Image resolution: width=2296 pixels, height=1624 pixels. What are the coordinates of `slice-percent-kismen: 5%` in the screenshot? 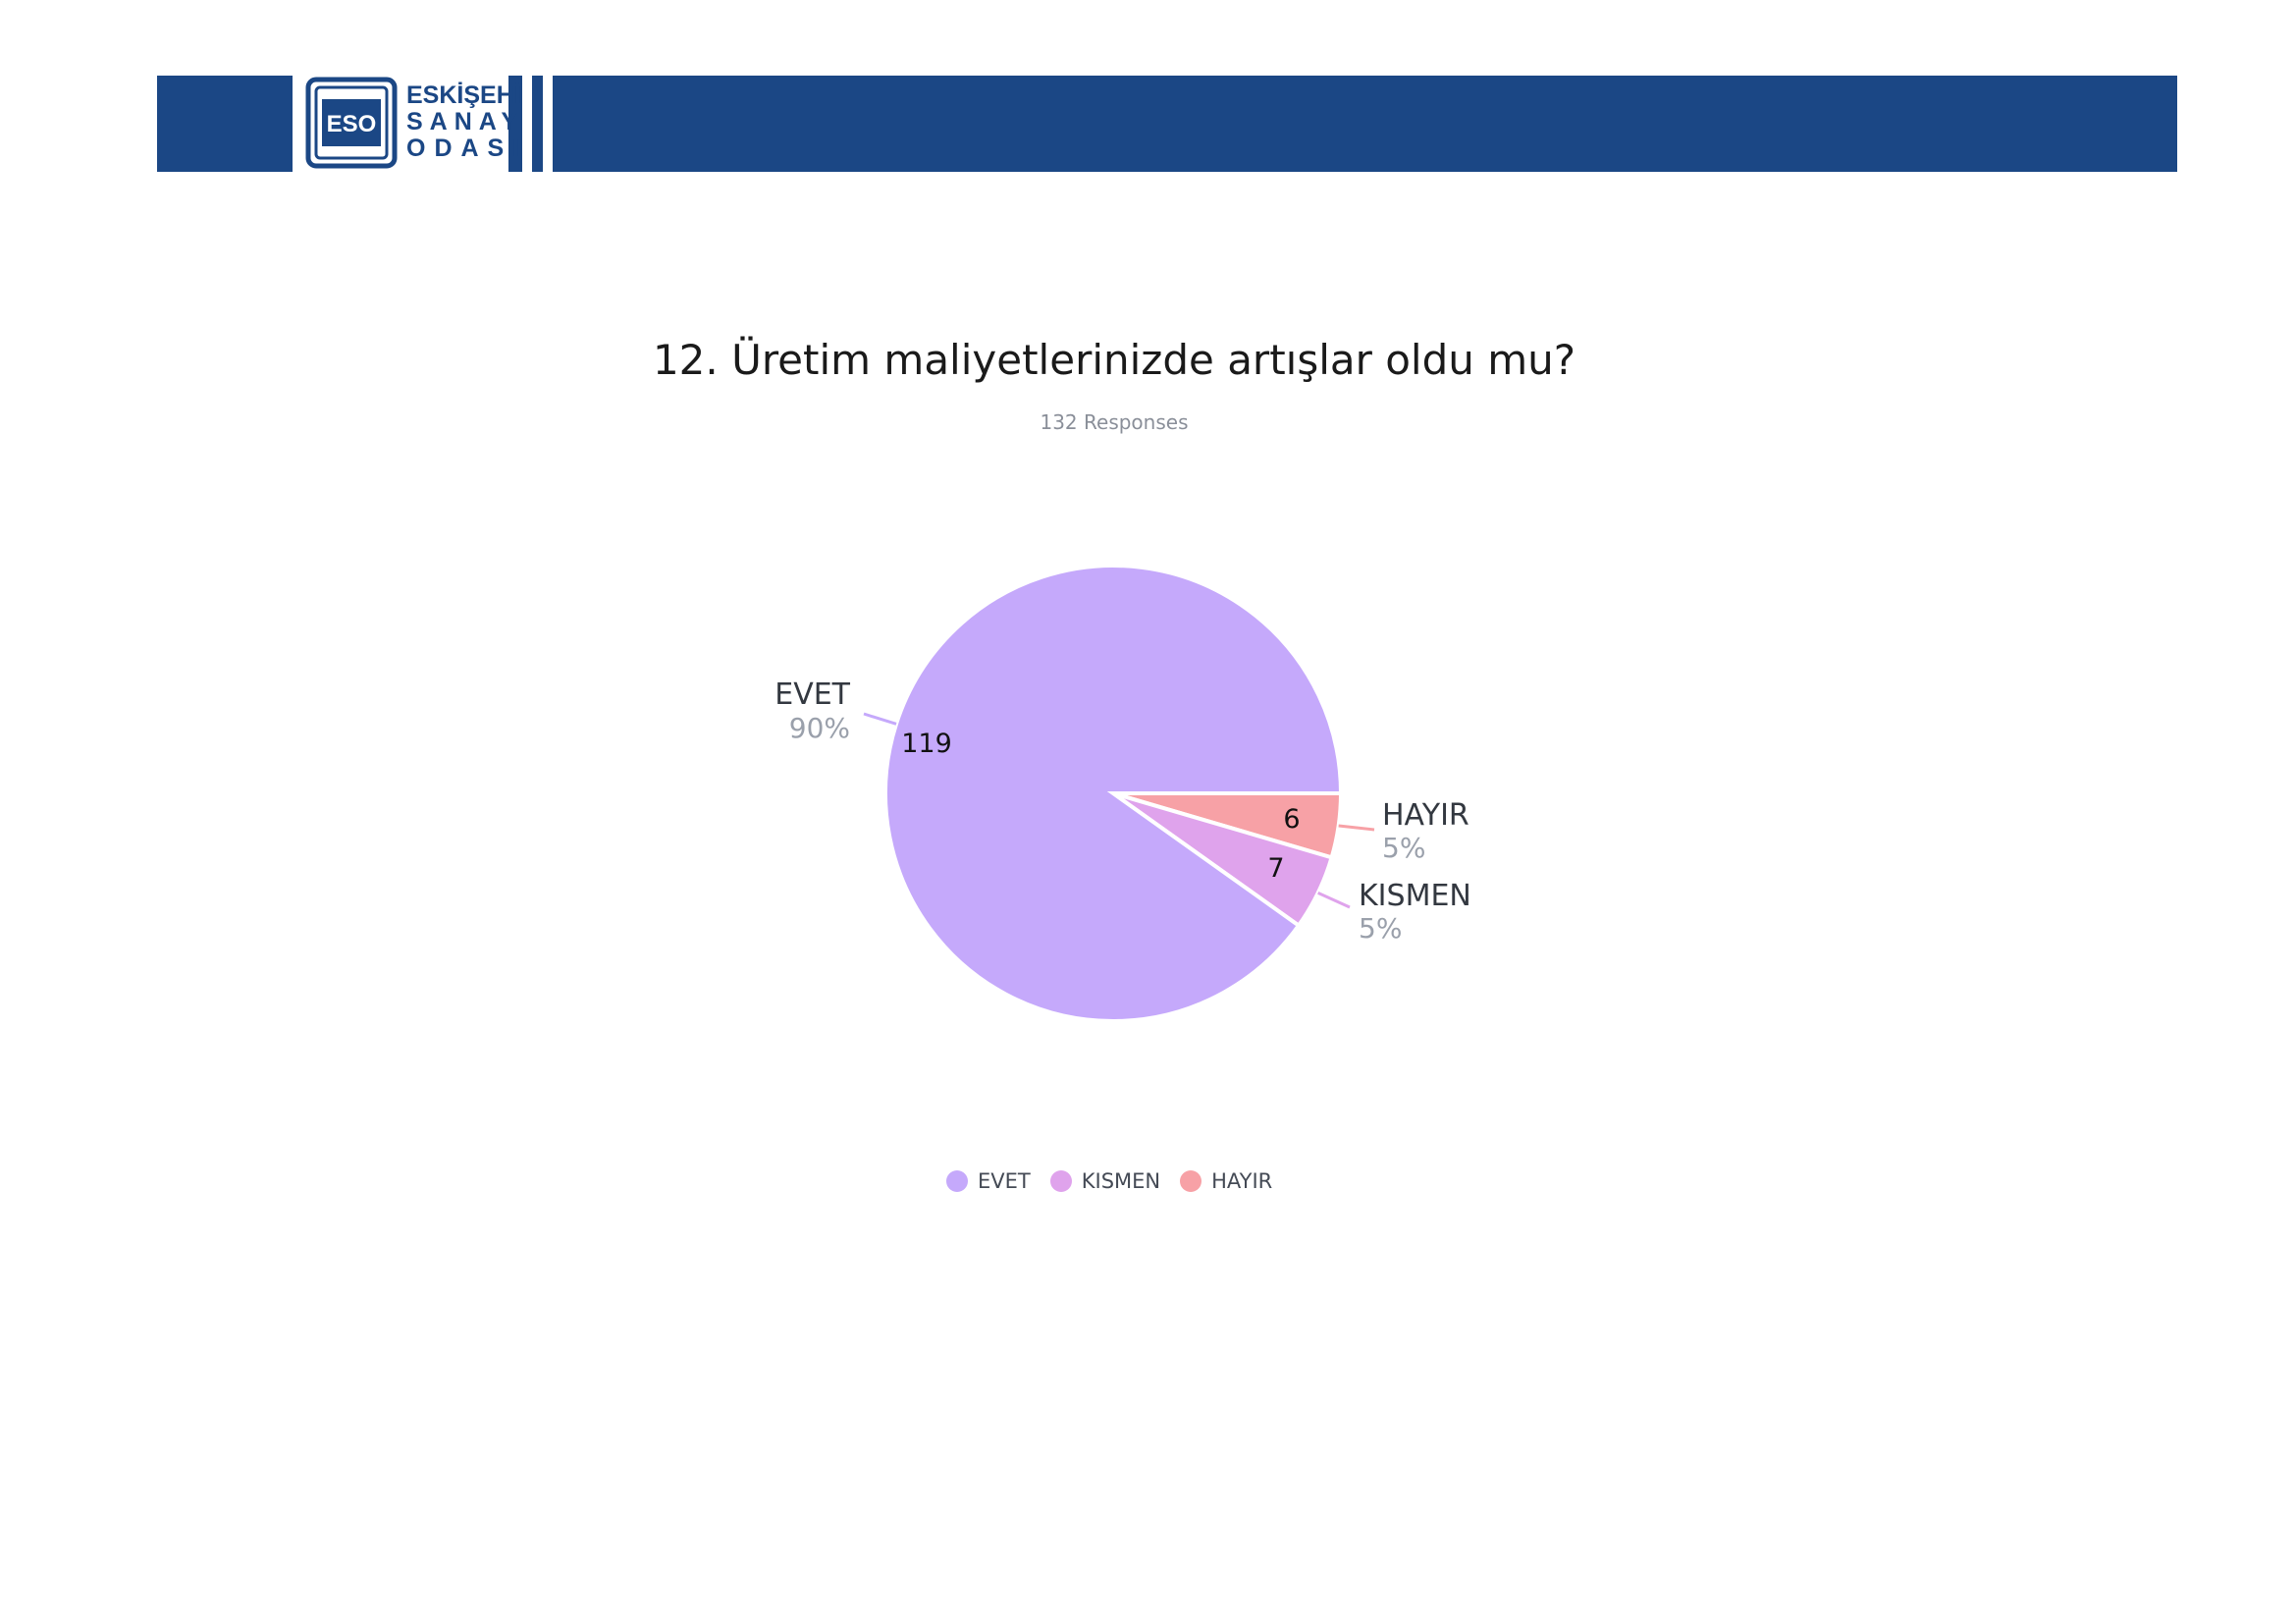 It's located at (1380, 928).